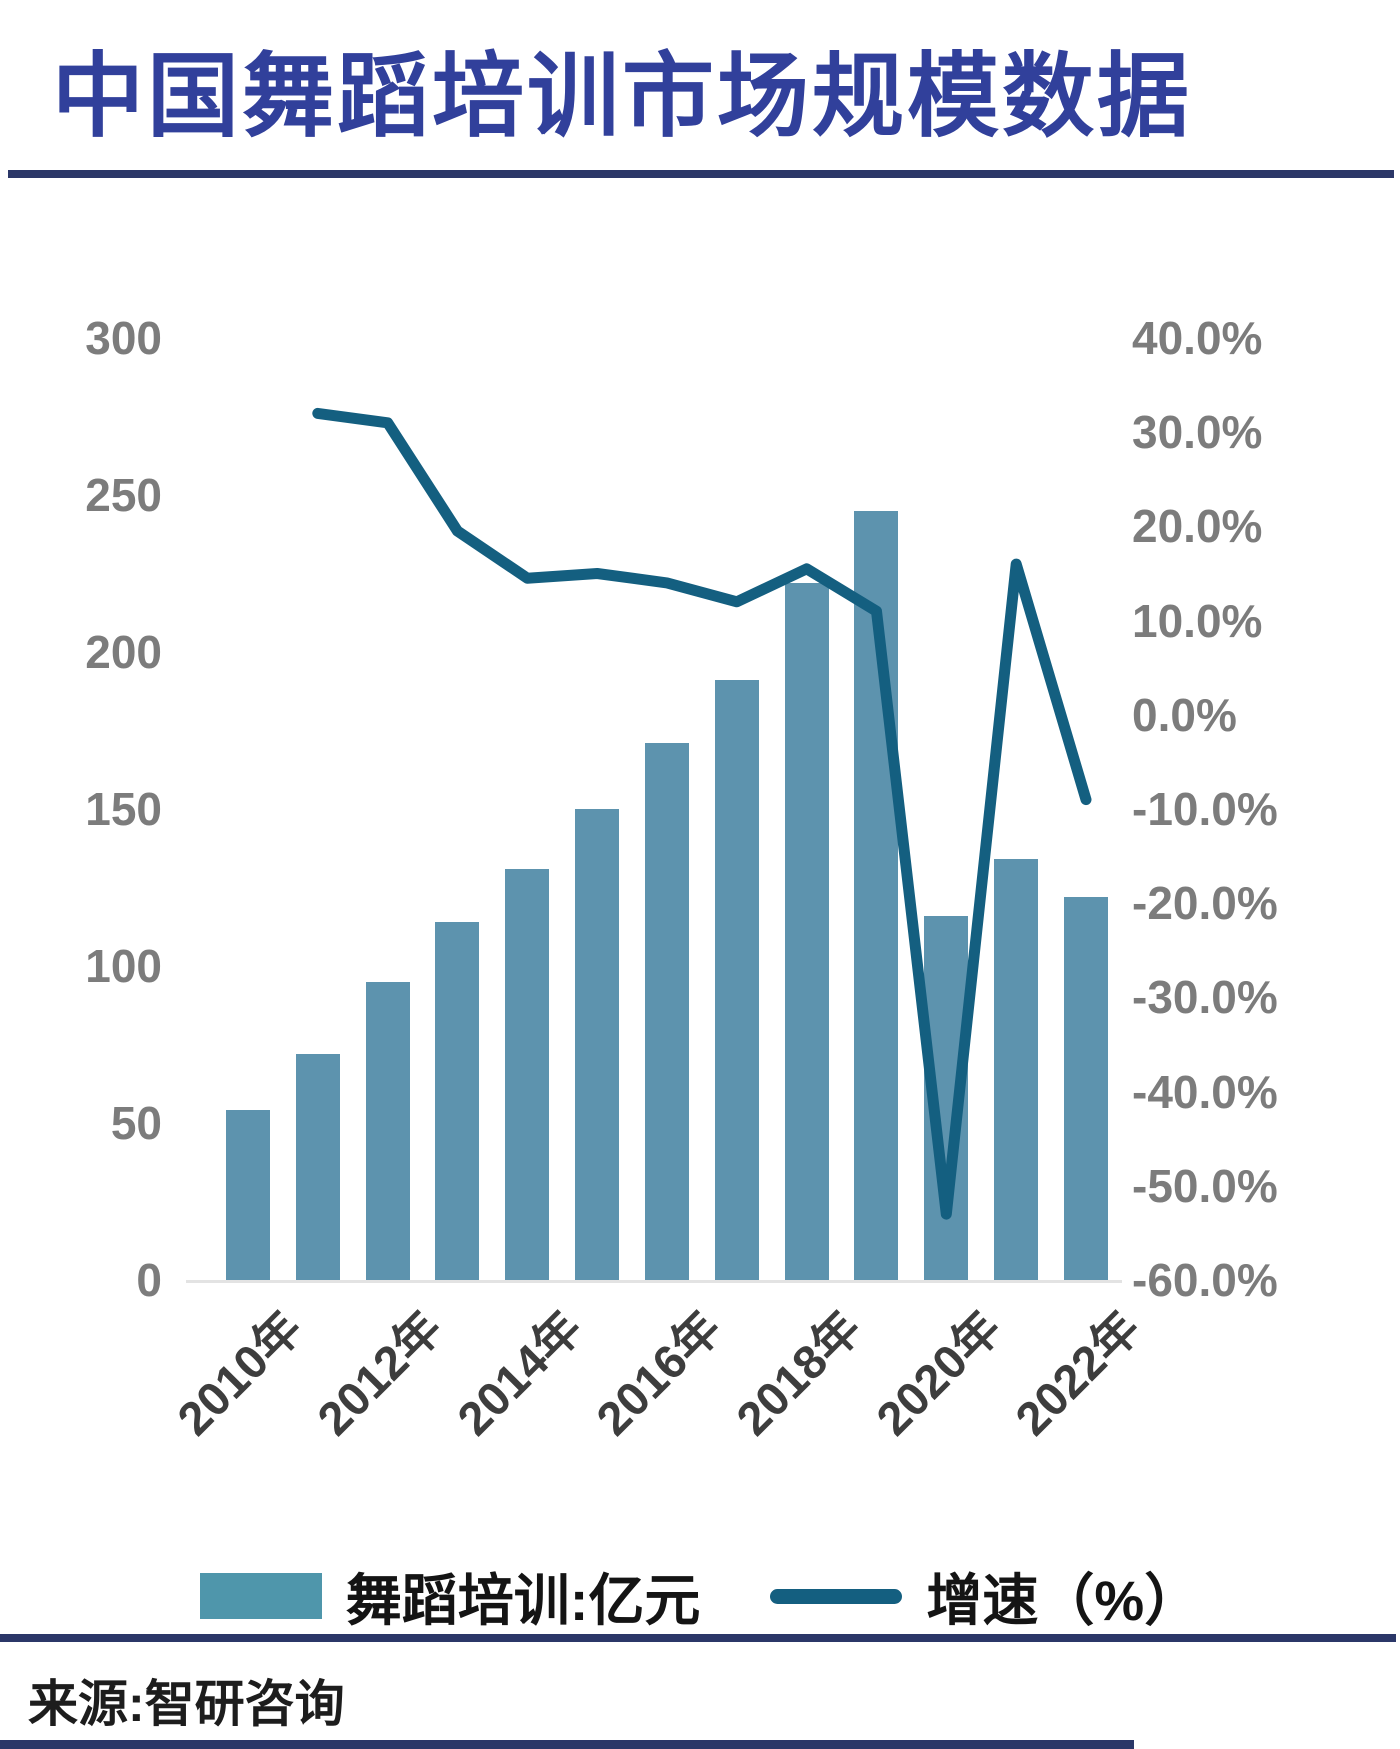 The image size is (1400, 1749). What do you see at coordinates (1205, 997) in the screenshot?
I see `right-axis-tick: -30.0%` at bounding box center [1205, 997].